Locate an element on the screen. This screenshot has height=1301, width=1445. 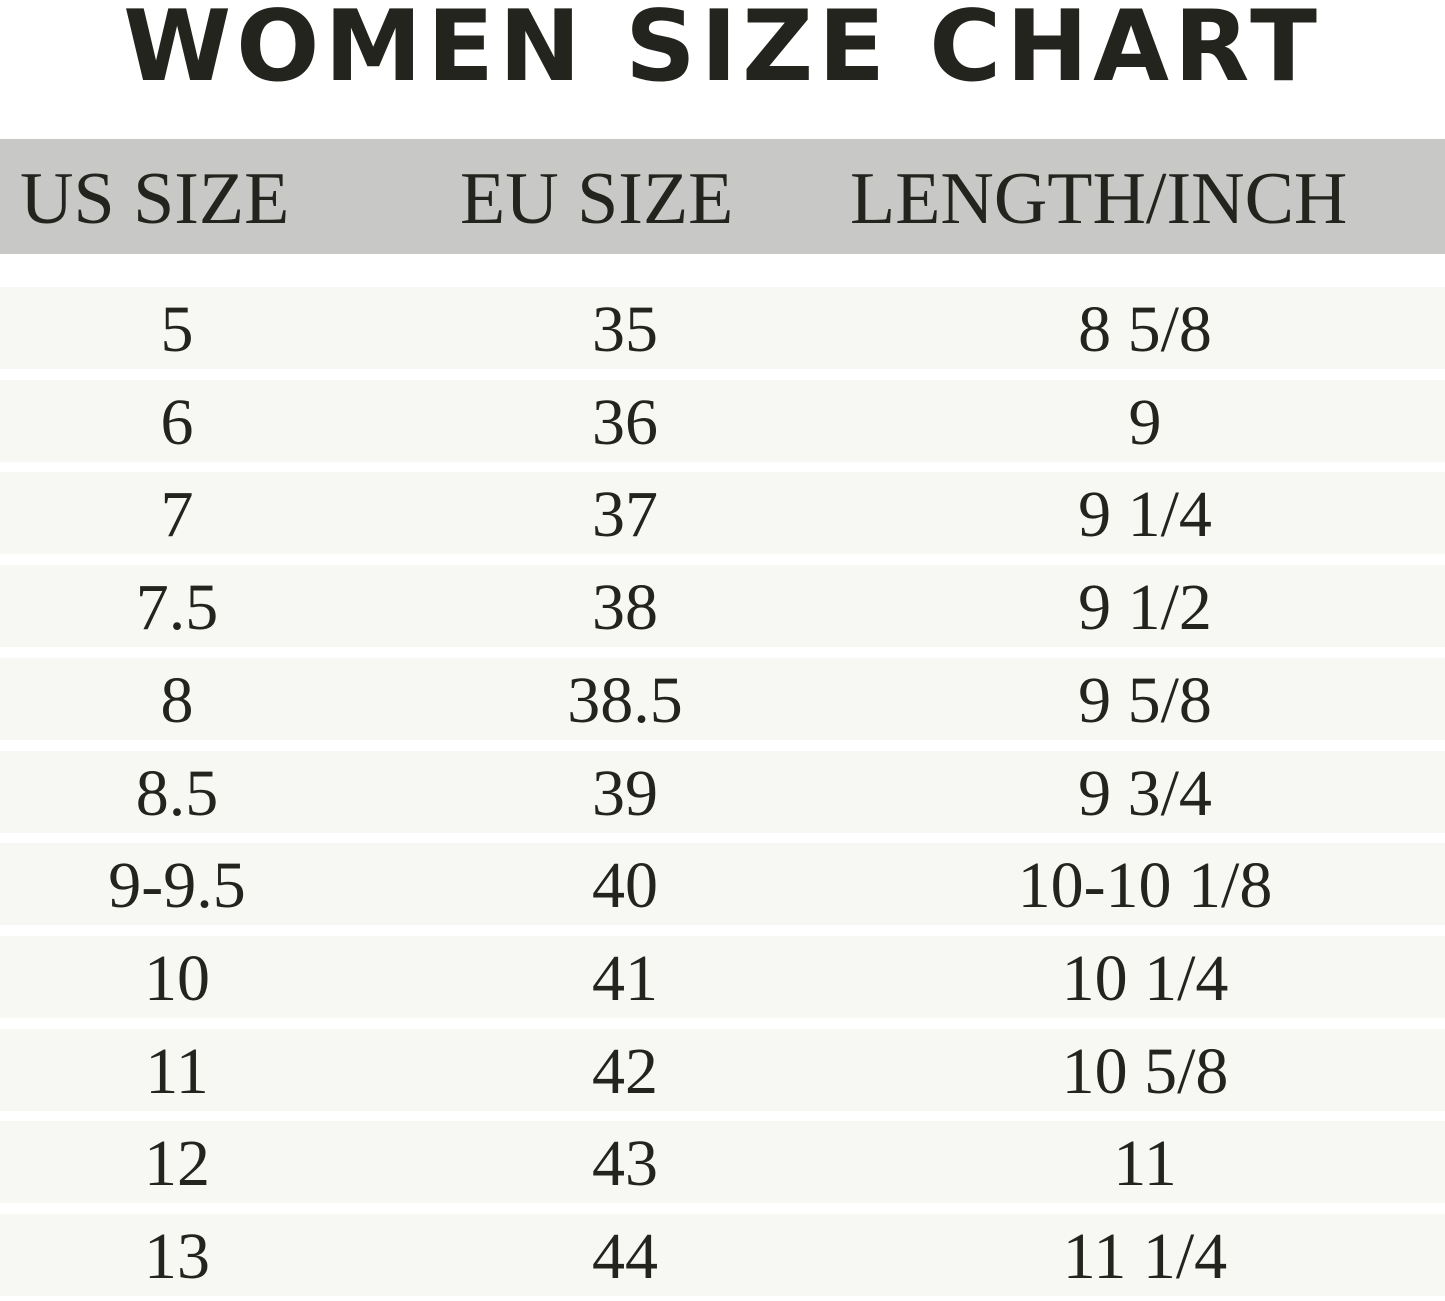
us-size-cell: 5 is located at coordinates (177, 329).